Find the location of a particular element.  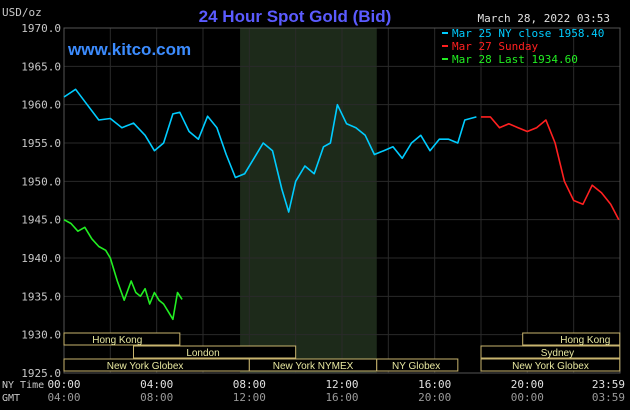

y-tick-label: 1950.0 is located at coordinates (41, 181).